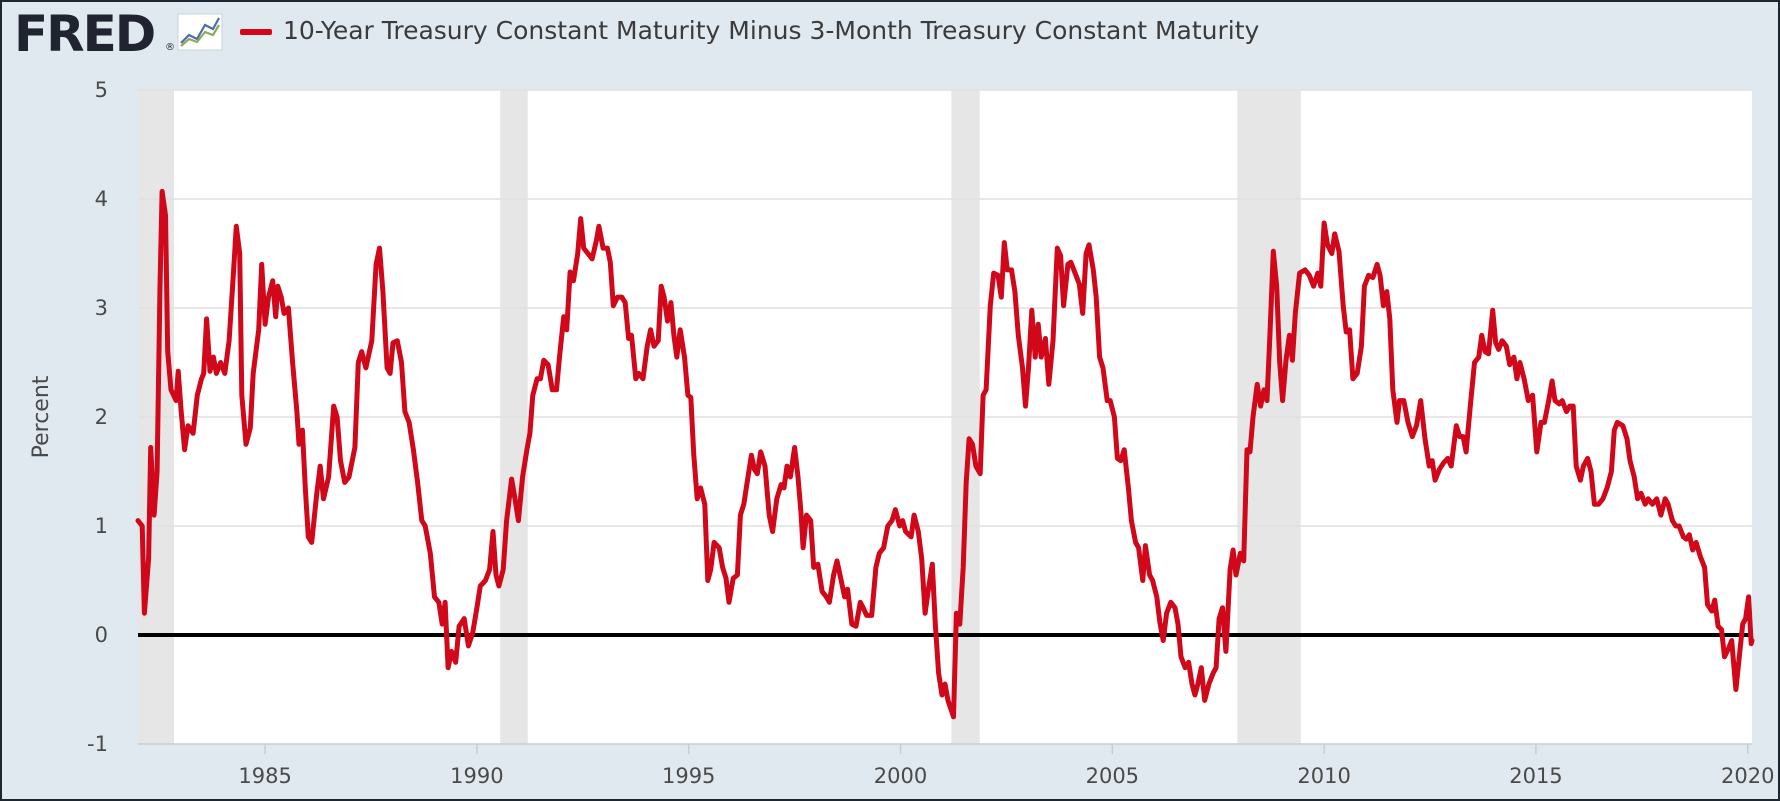 This screenshot has height=801, width=1780. Describe the element at coordinates (900, 776) in the screenshot. I see `x-tick-label-2000: 2000` at that location.